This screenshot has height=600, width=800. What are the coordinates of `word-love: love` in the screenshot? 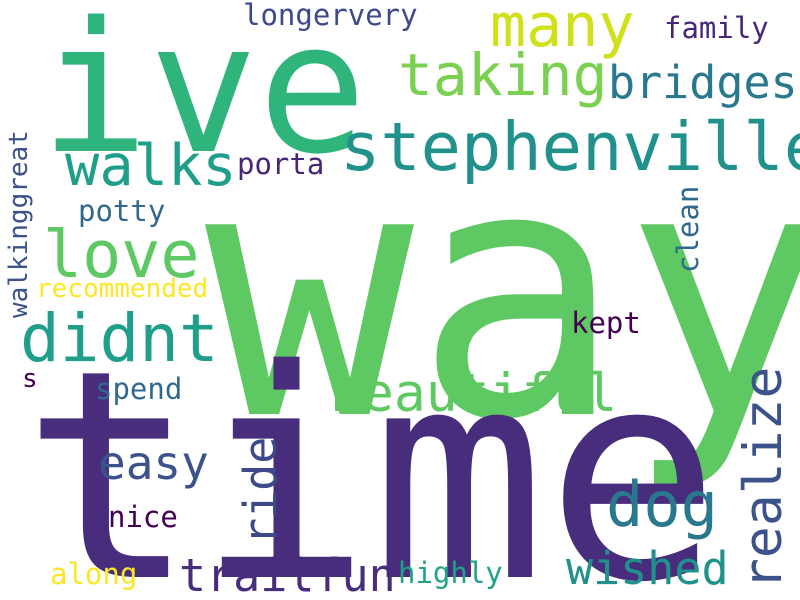 It's located at (121, 255).